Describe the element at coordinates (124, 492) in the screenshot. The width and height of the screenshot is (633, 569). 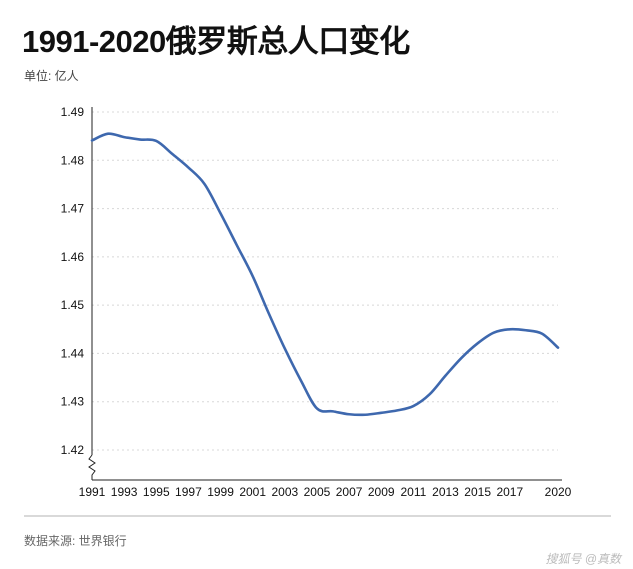
I see `x-tick-label: 1993` at that location.